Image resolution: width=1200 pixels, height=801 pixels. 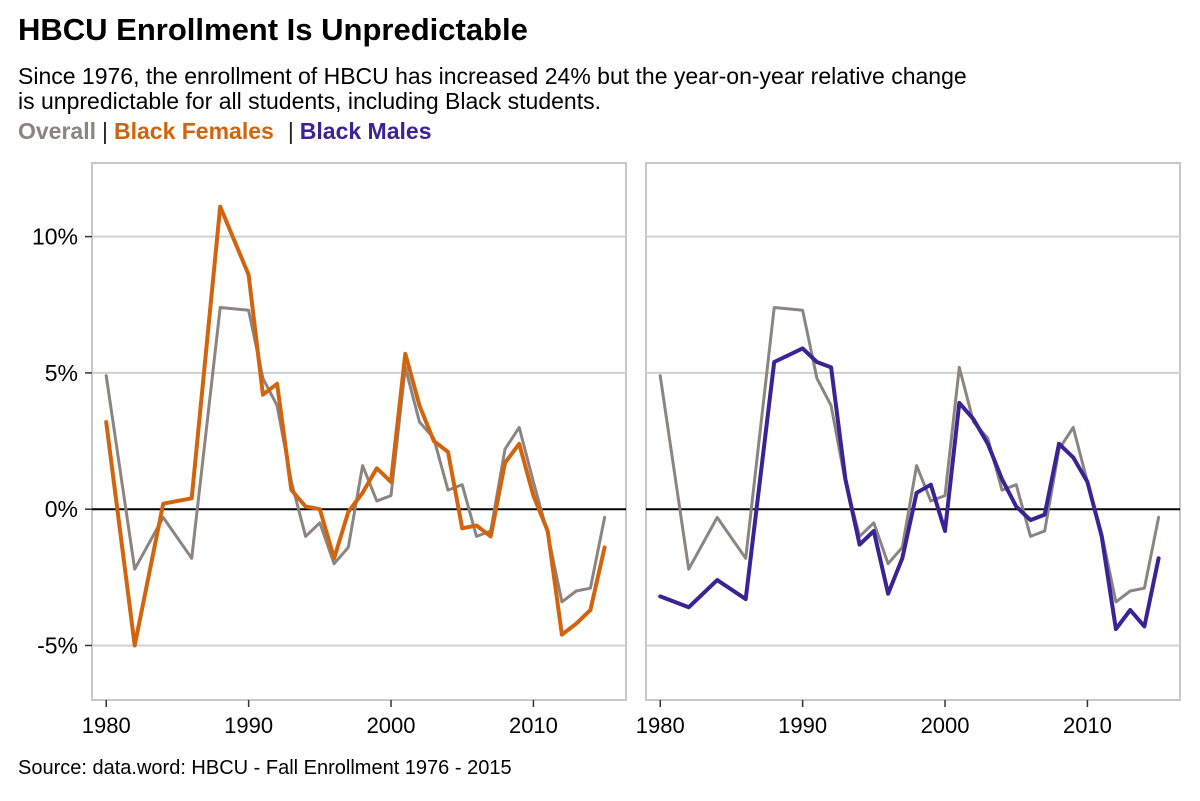 What do you see at coordinates (57, 131) in the screenshot?
I see `legend-item-overall: Overall` at bounding box center [57, 131].